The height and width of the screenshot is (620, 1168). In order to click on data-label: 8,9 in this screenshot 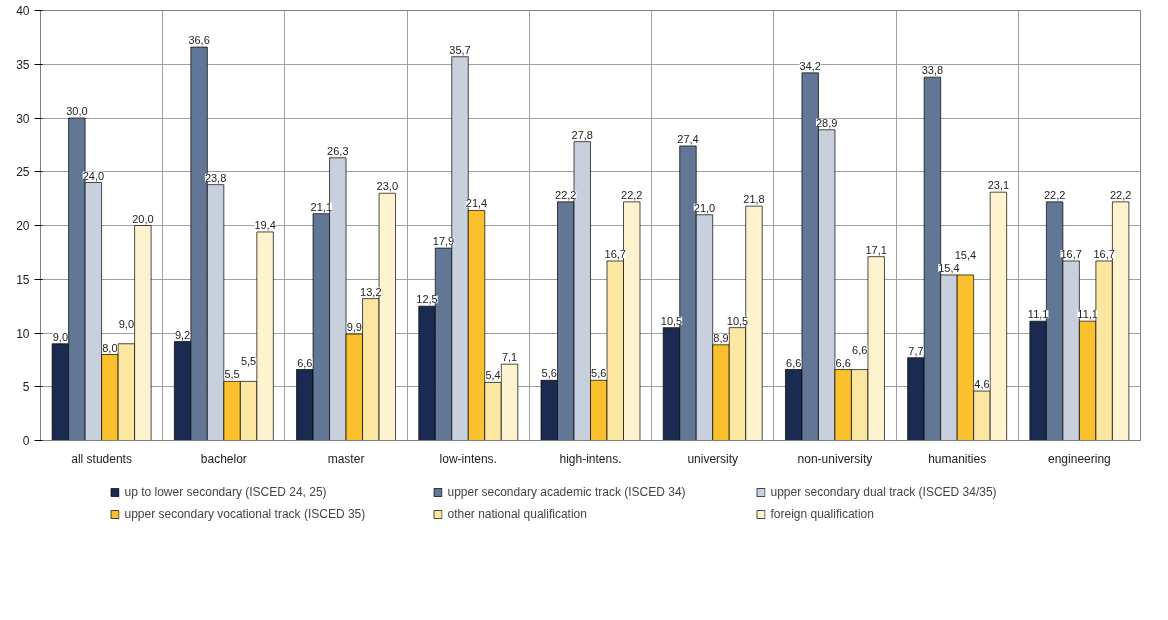, I will do `click(721, 337)`.